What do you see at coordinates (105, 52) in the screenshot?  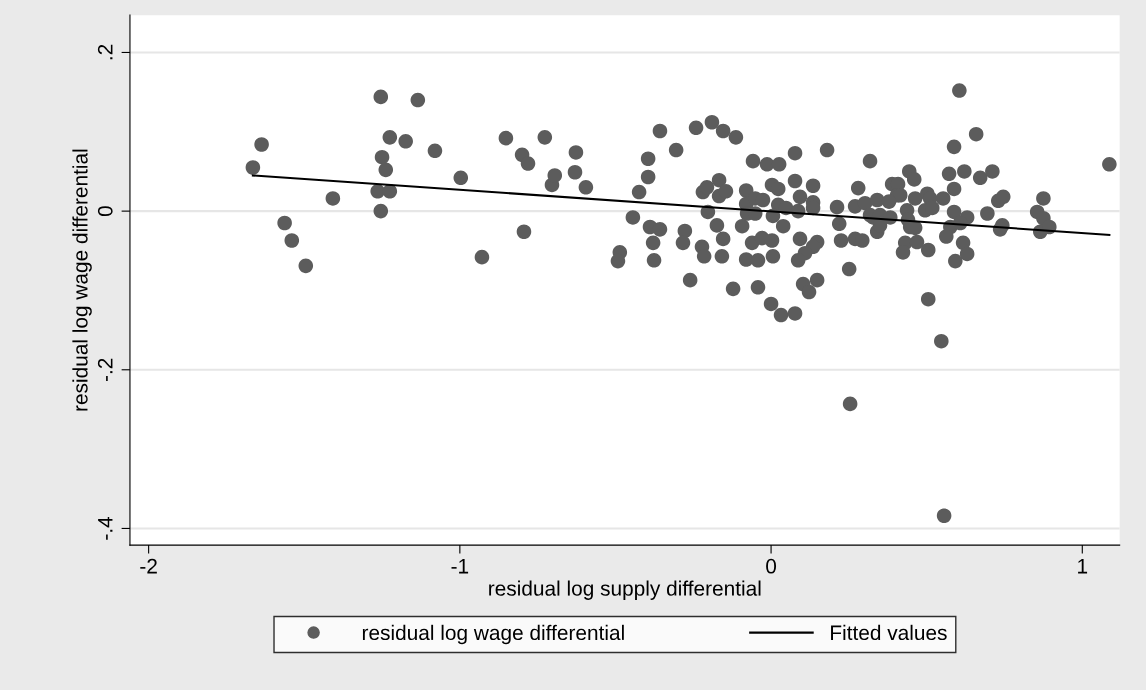 I see `y-tick-label: .2` at bounding box center [105, 52].